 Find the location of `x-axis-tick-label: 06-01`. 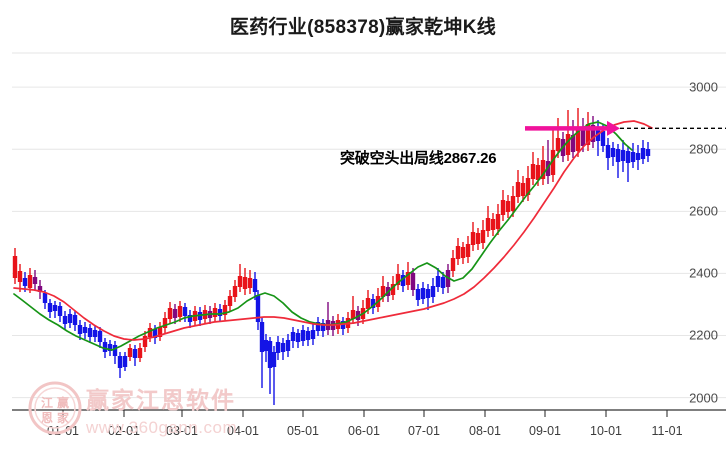

x-axis-tick-label: 06-01 is located at coordinates (364, 431).